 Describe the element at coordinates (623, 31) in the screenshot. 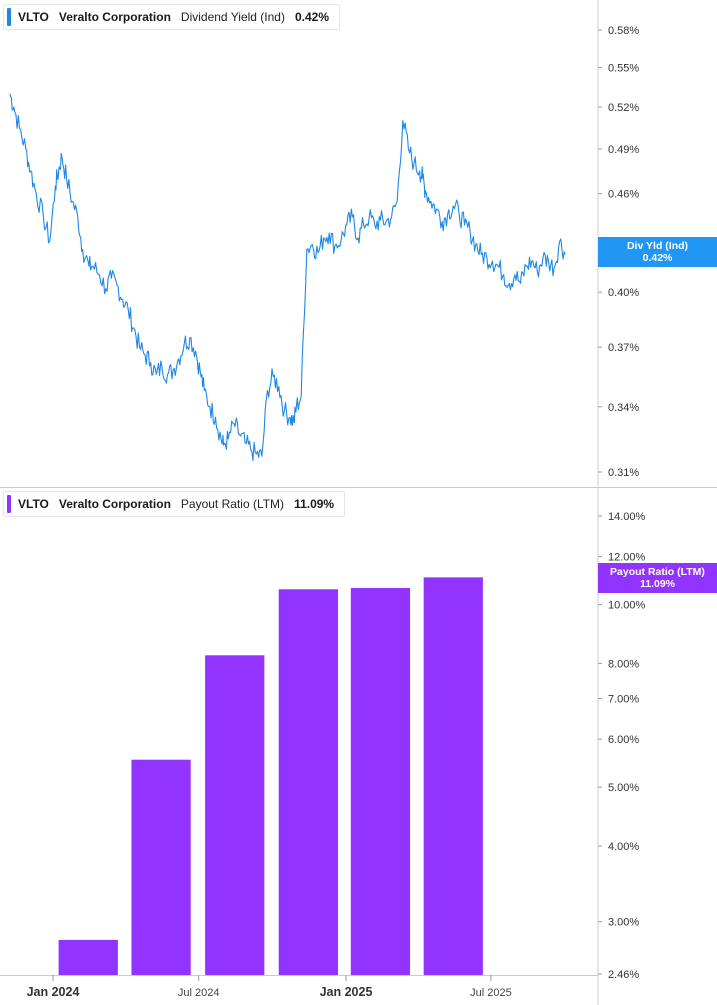

I see `y-tick-label: 0.58%` at that location.